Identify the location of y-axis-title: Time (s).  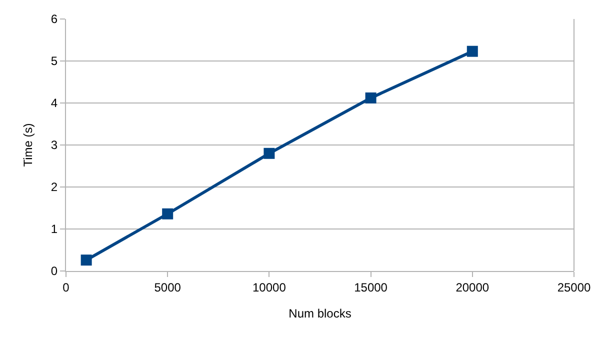
(28, 145).